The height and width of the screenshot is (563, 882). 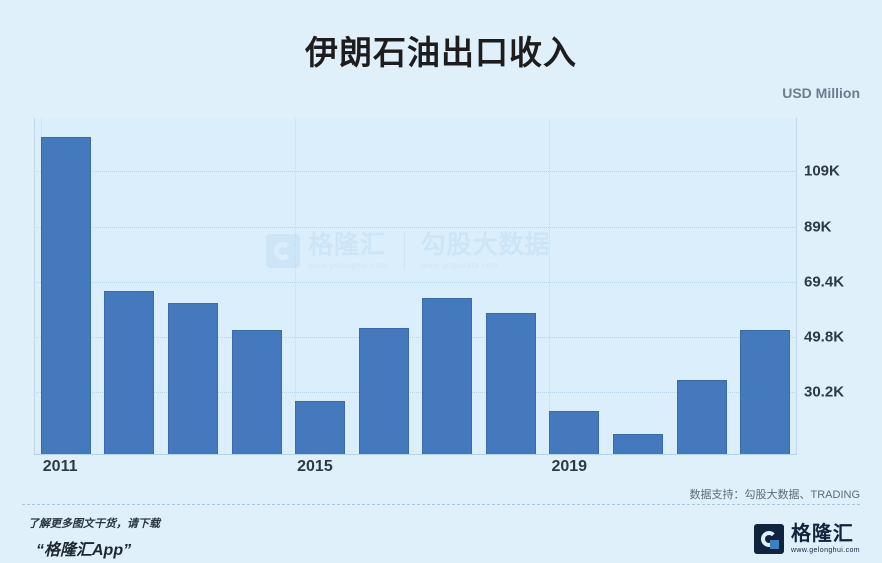 I want to click on x-axis-tick-label: 2015, so click(x=315, y=466).